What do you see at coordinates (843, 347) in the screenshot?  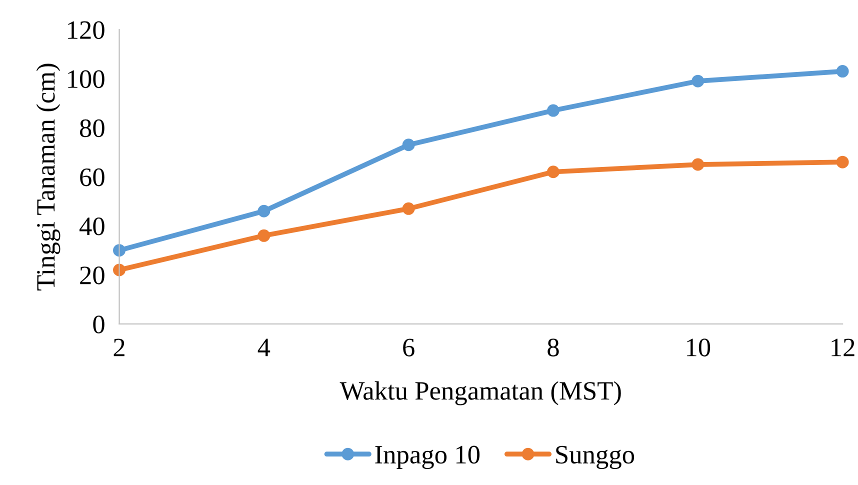 I see `x-tick-label: 12` at bounding box center [843, 347].